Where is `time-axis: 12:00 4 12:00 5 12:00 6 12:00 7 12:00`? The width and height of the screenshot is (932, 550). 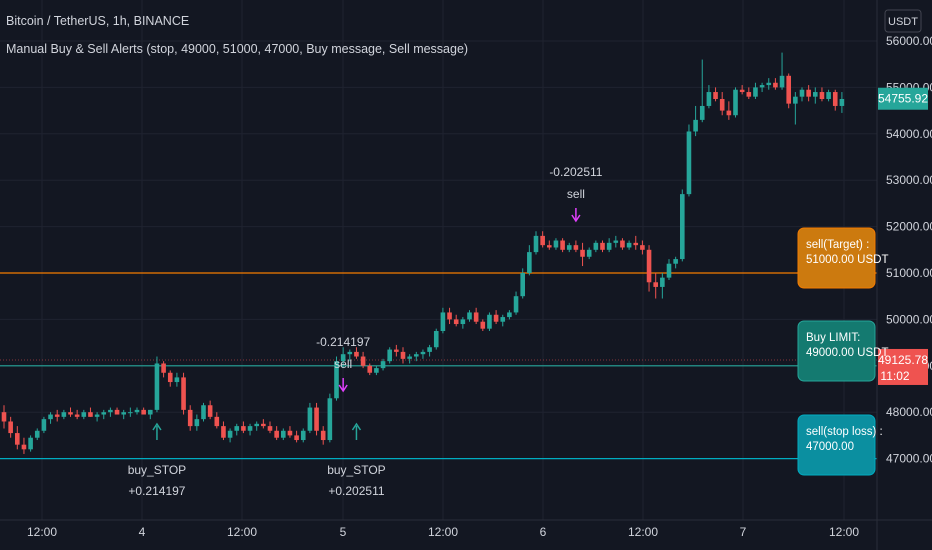
time-axis: 12:00 4 12:00 5 12:00 6 12:00 7 12:00 is located at coordinates (466, 529).